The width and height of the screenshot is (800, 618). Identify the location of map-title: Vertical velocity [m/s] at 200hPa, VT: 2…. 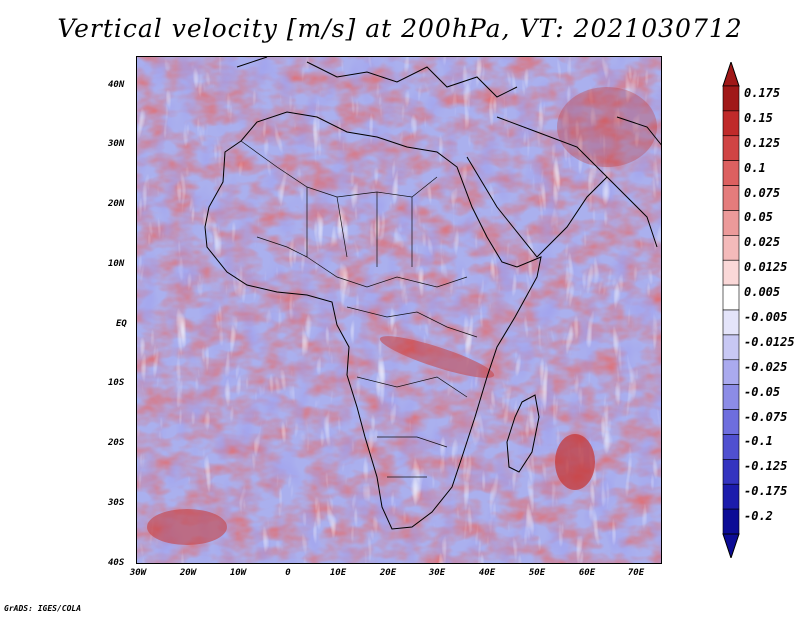
(400, 28).